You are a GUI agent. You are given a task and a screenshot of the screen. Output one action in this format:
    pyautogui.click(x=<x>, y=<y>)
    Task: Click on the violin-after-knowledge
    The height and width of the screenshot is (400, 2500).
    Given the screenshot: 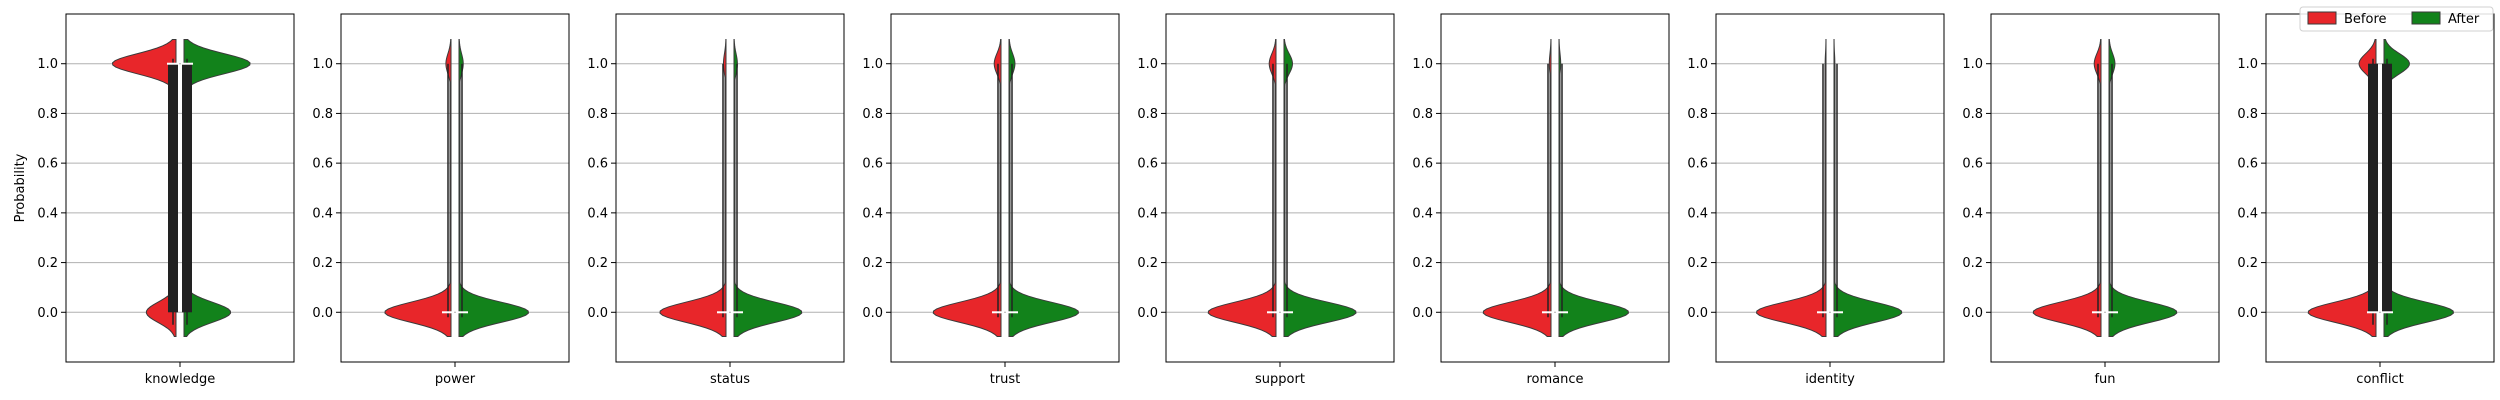 What is the action you would take?
    pyautogui.click(x=217, y=188)
    